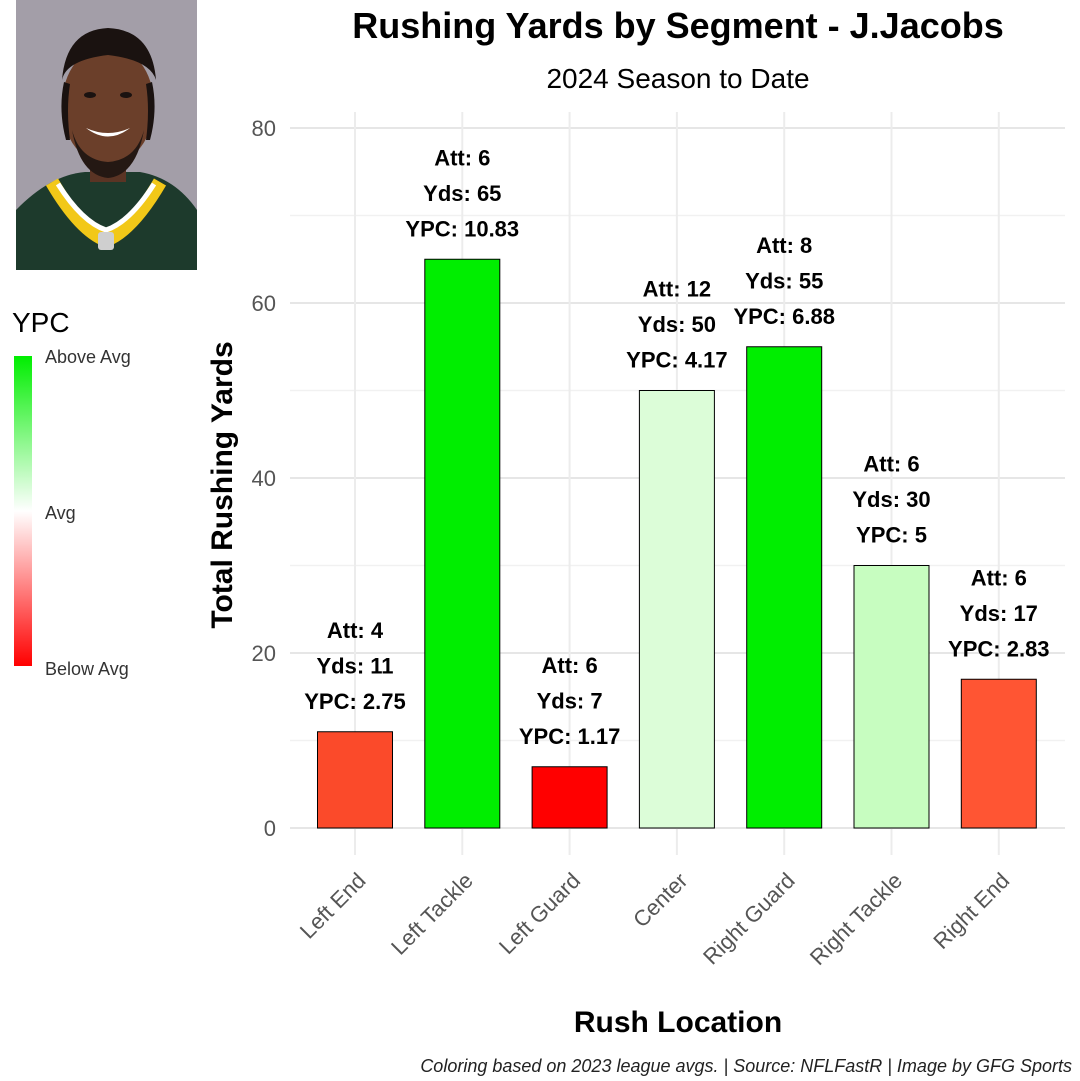 Image resolution: width=1080 pixels, height=1081 pixels. Describe the element at coordinates (60, 513) in the screenshot. I see `legend-label-avg: Avg` at that location.